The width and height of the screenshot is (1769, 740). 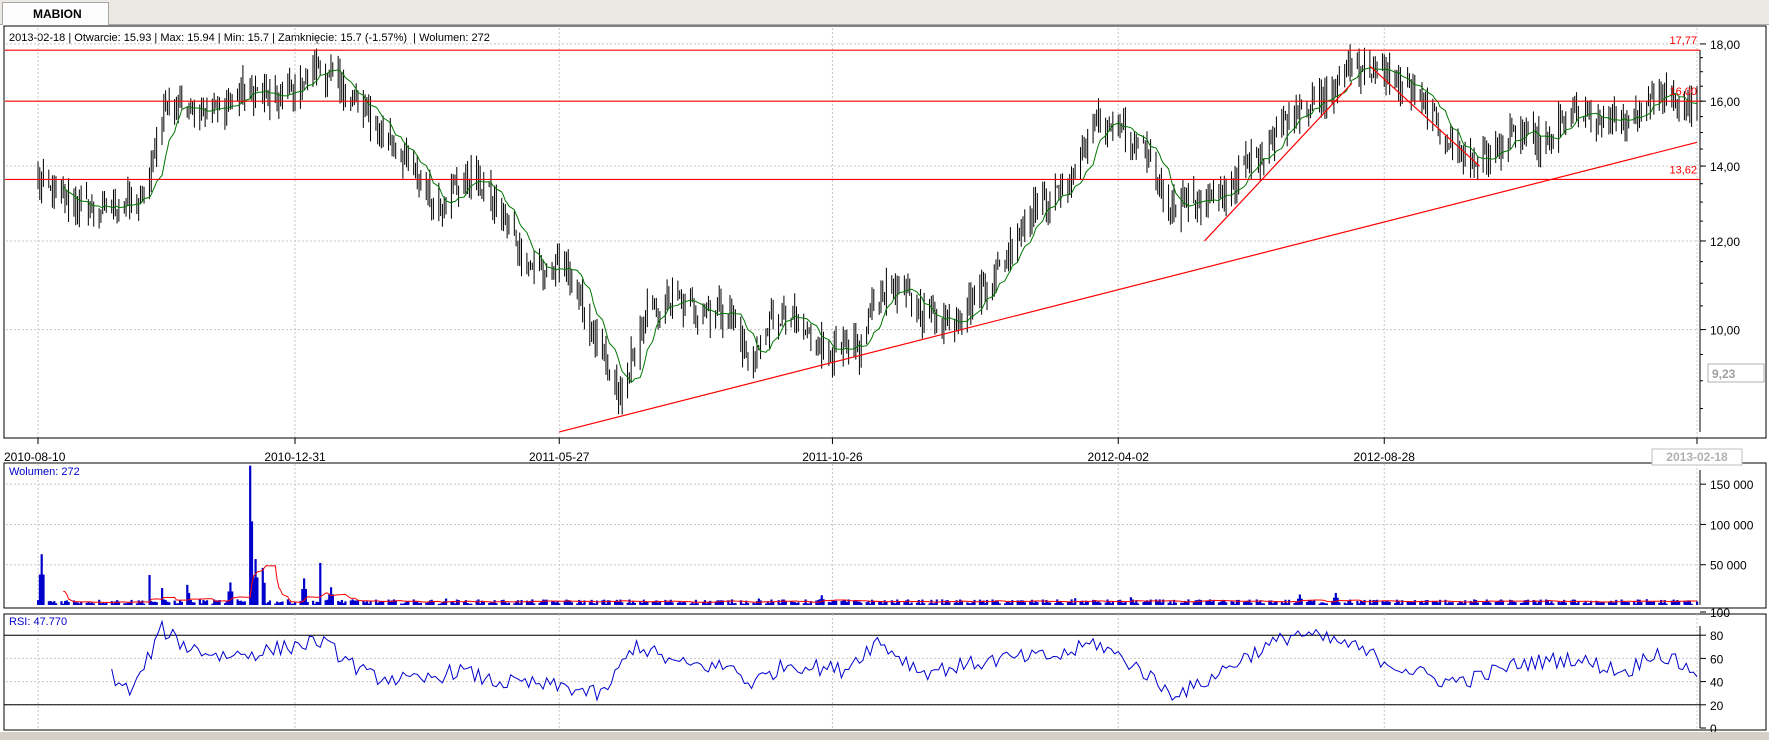 What do you see at coordinates (1717, 683) in the screenshot?
I see `rsi-y-tick-label: 40` at bounding box center [1717, 683].